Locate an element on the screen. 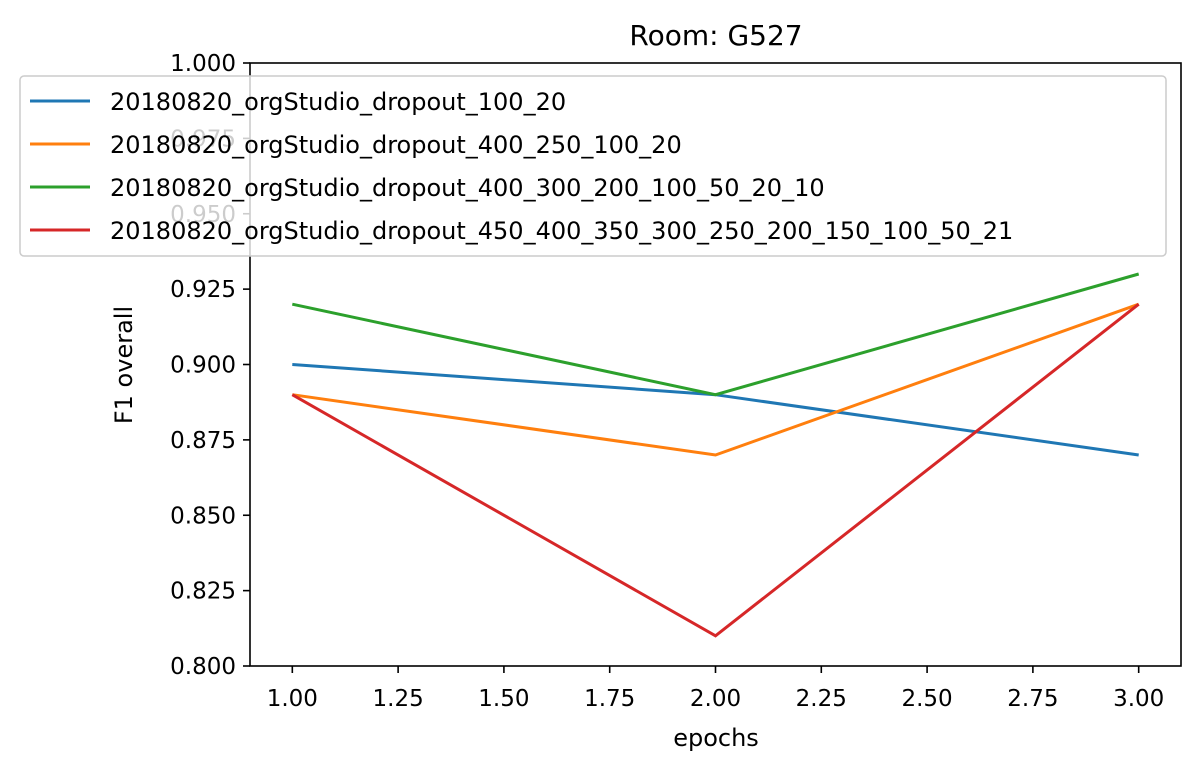 The width and height of the screenshot is (1204, 778). y-tick-label: 0.900 is located at coordinates (203, 366).